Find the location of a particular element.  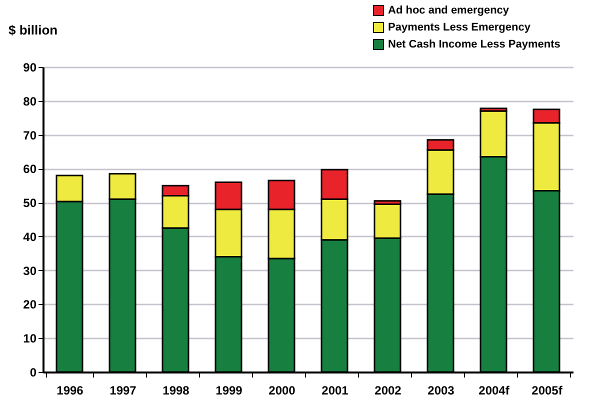

x-tick-label: 1998 is located at coordinates (176, 391).